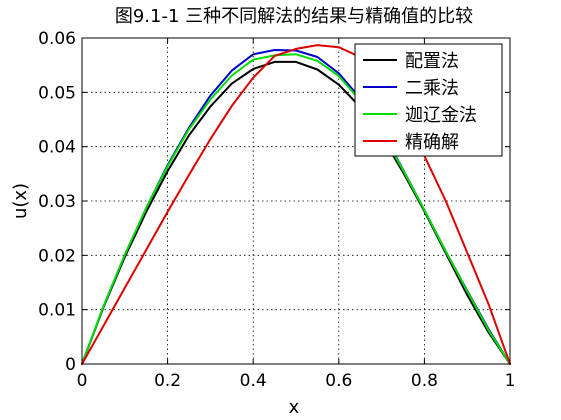 This screenshot has height=420, width=561. I want to click on x-tick-label: 0.4, so click(253, 381).